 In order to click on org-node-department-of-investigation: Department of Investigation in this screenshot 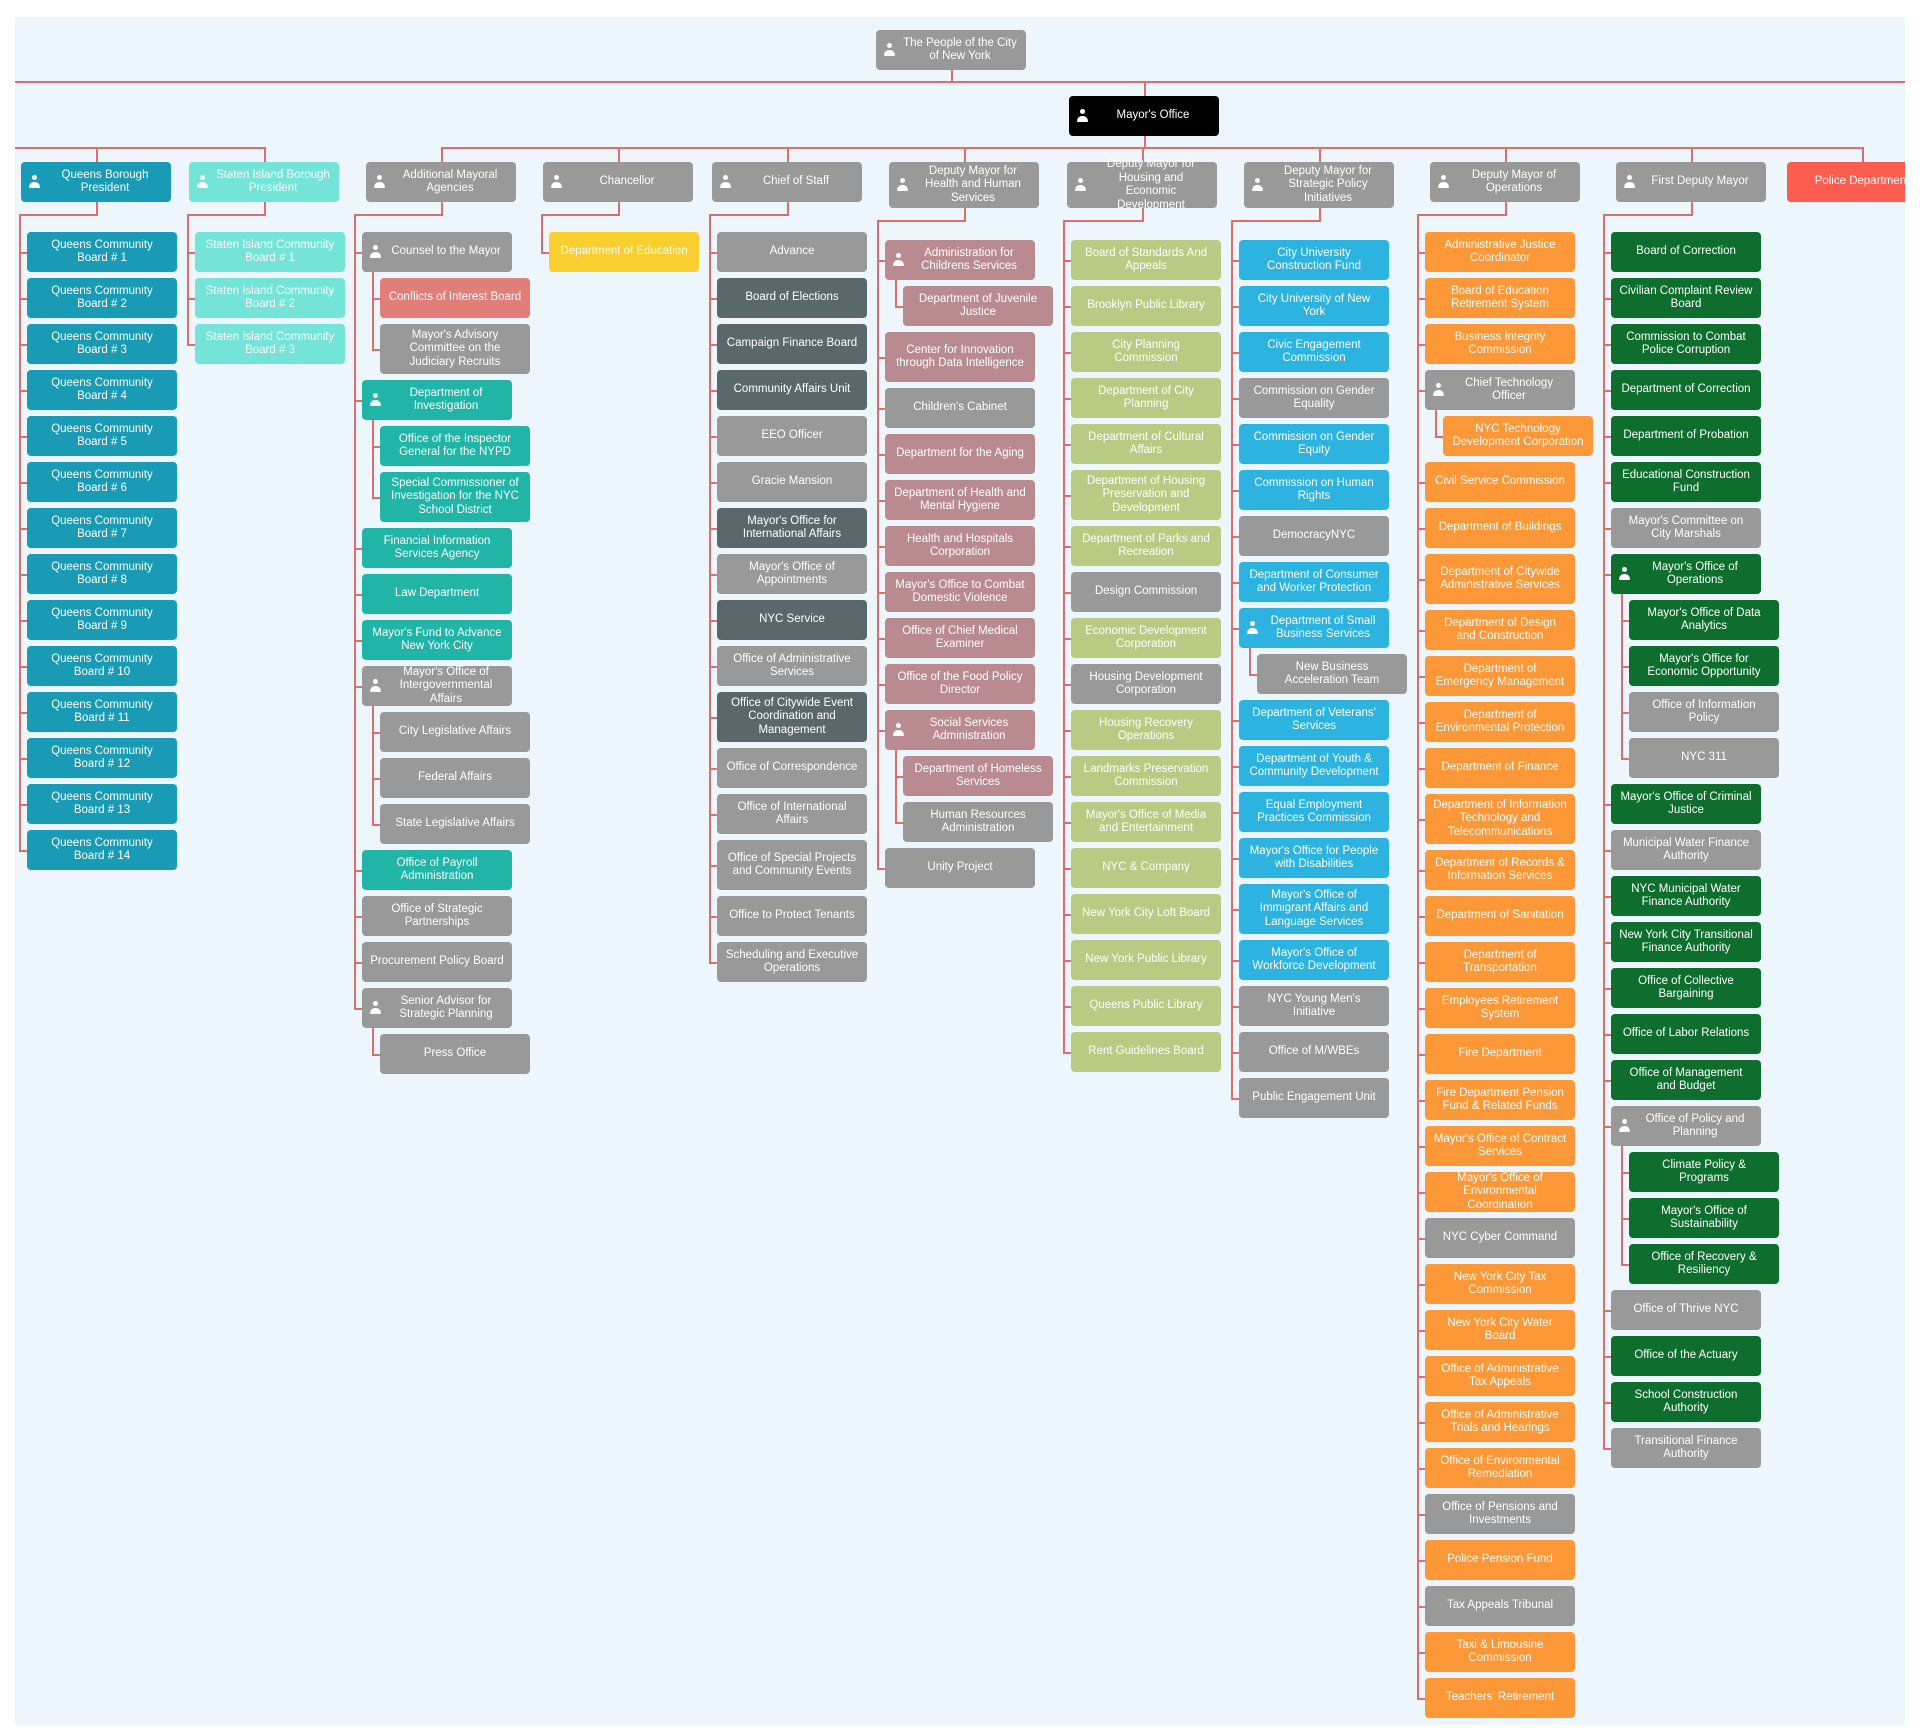, I will do `click(437, 400)`.